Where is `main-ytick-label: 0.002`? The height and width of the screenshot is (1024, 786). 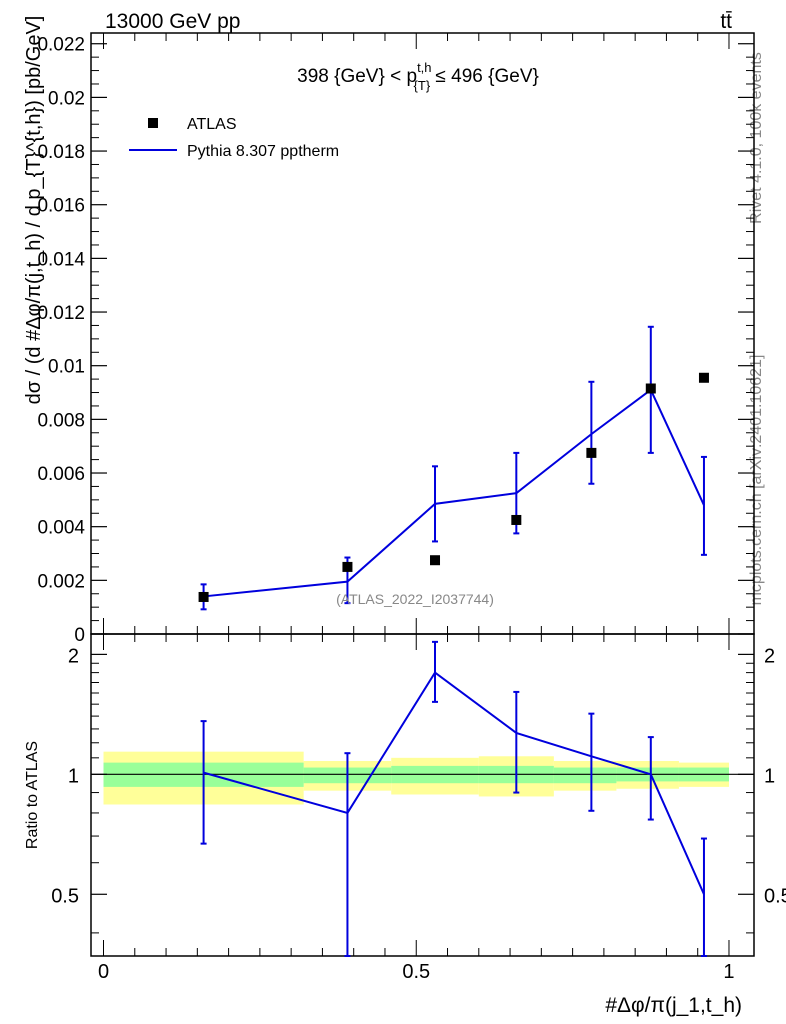 main-ytick-label: 0.002 is located at coordinates (61, 581).